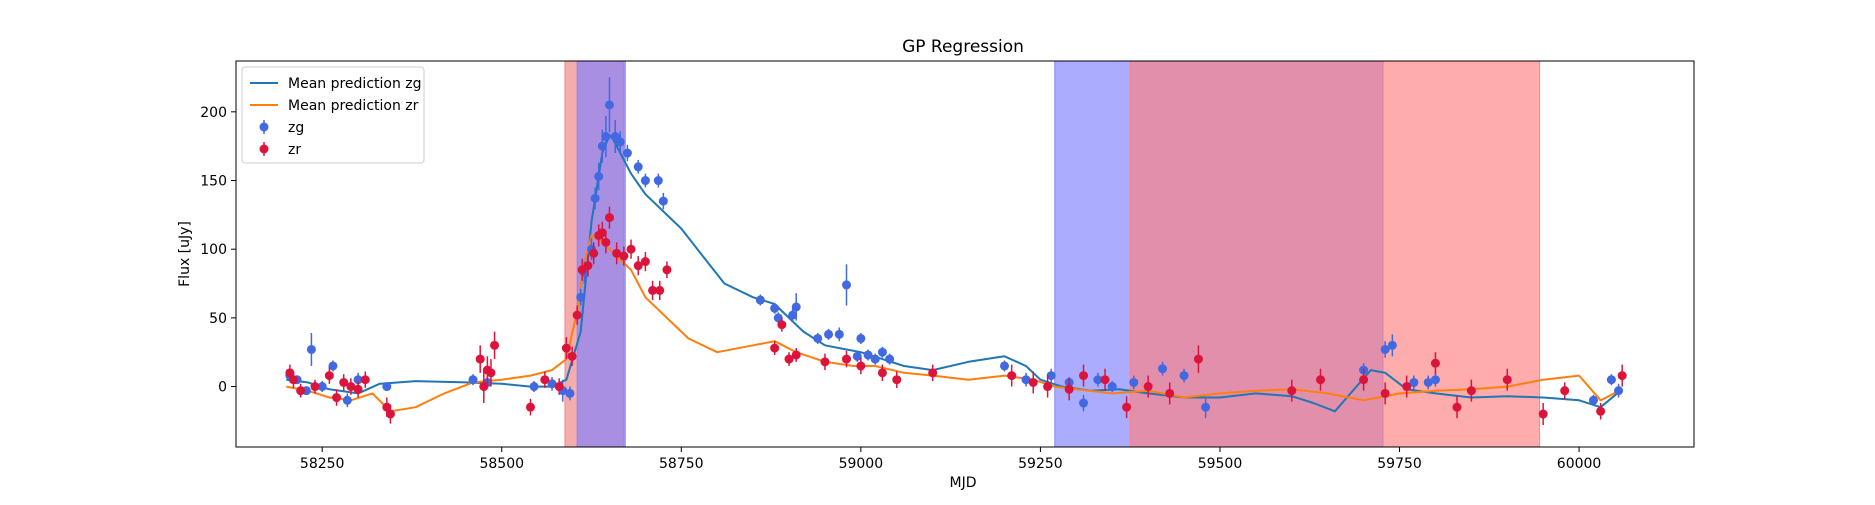 The height and width of the screenshot is (505, 1875). What do you see at coordinates (294, 150) in the screenshot?
I see `legend-label: zr` at bounding box center [294, 150].